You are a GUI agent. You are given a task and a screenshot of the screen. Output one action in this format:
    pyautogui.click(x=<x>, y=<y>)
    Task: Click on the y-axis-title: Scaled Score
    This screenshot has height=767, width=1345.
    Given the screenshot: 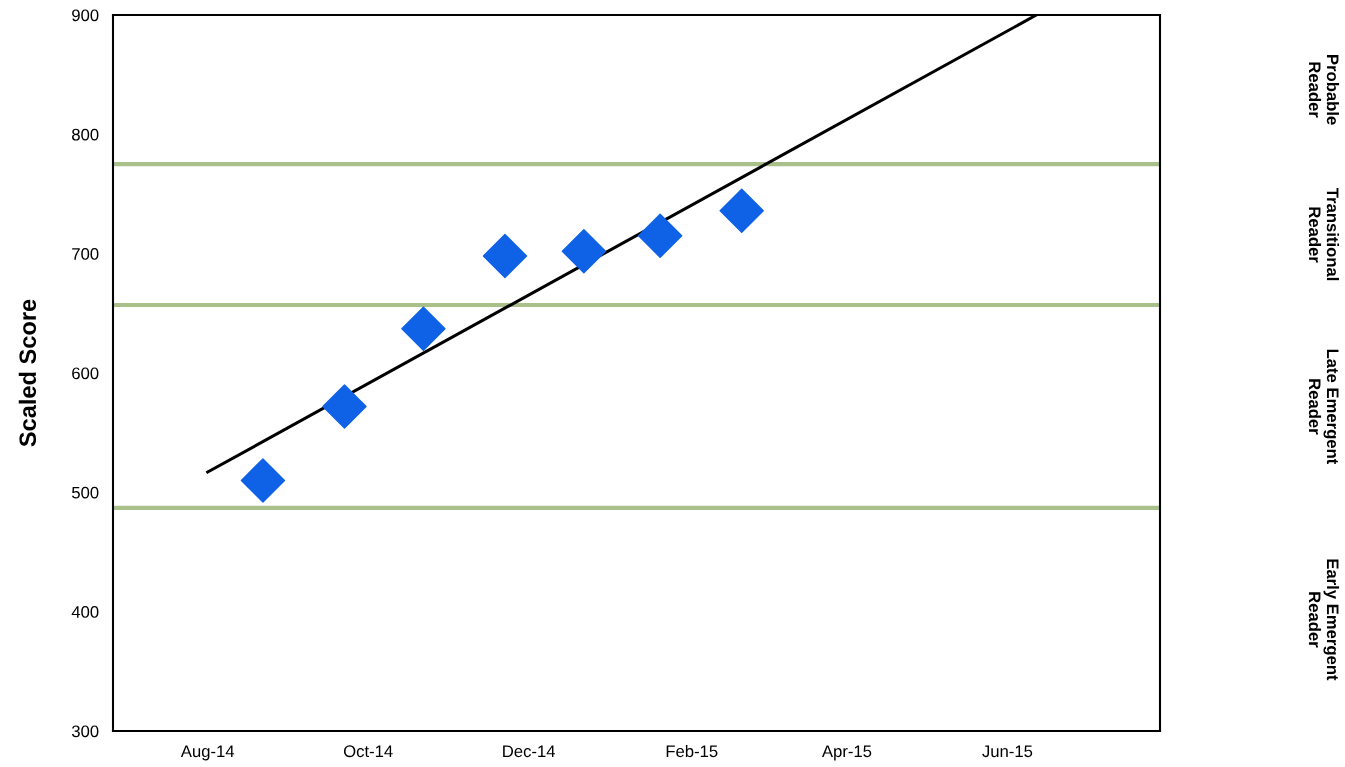 What is the action you would take?
    pyautogui.click(x=27, y=373)
    